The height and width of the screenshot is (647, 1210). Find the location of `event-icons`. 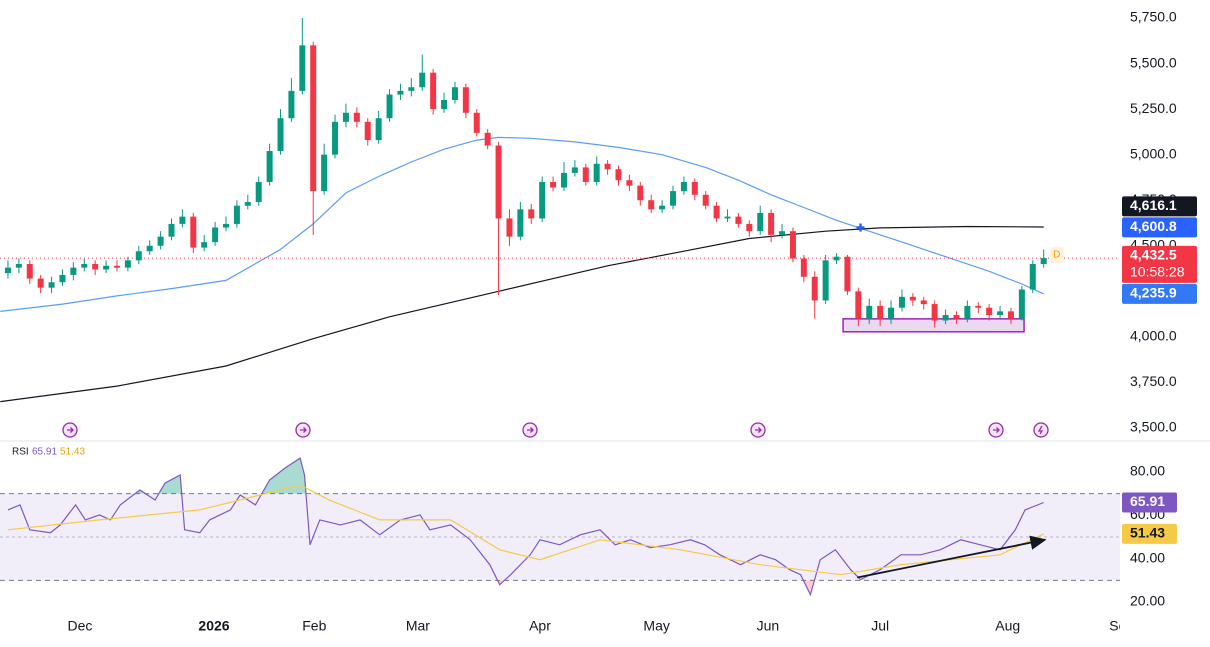

event-icons is located at coordinates (555, 430).